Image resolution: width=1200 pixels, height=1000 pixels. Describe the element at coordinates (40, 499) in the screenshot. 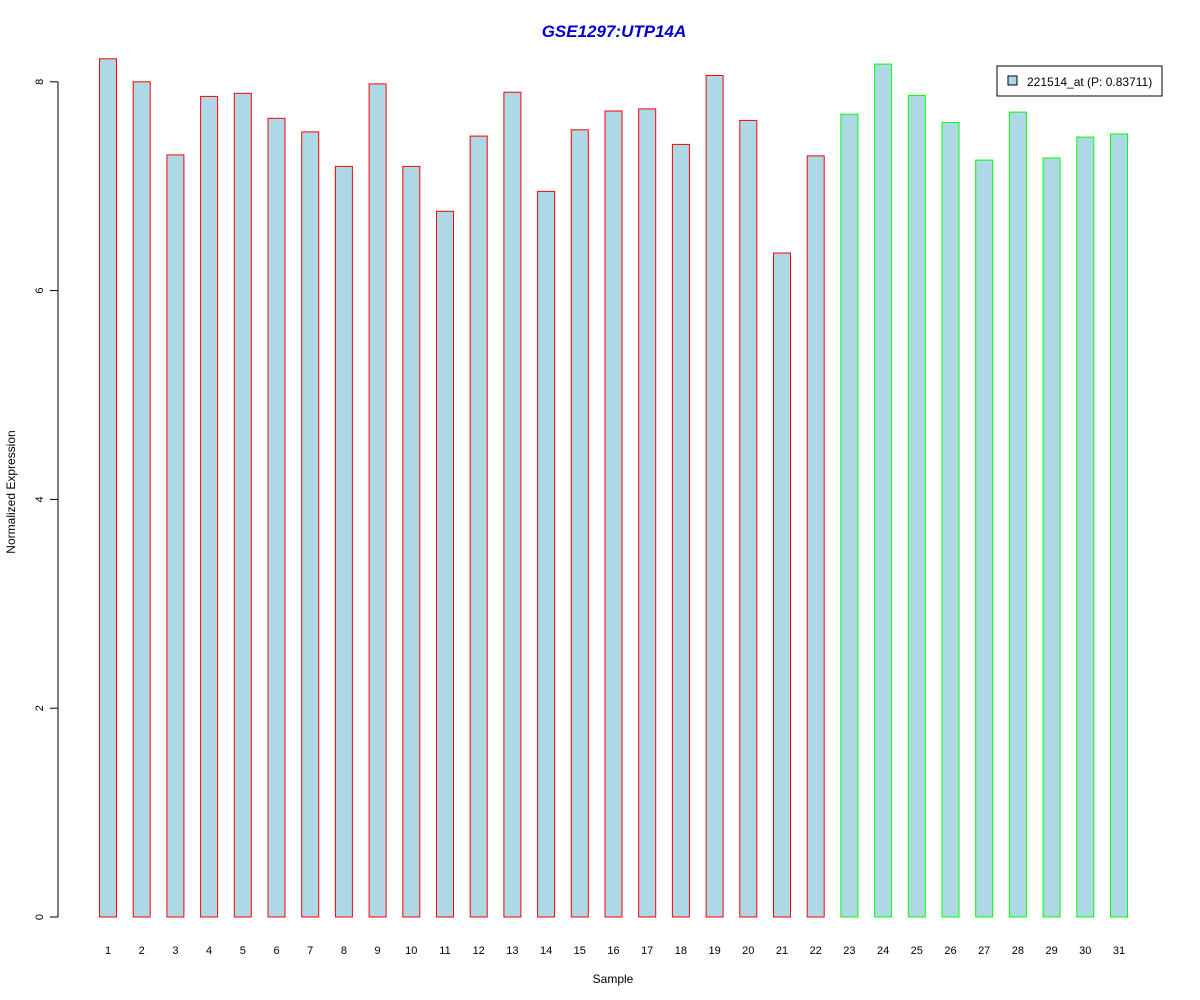

I see `y-tick-label: 4` at that location.